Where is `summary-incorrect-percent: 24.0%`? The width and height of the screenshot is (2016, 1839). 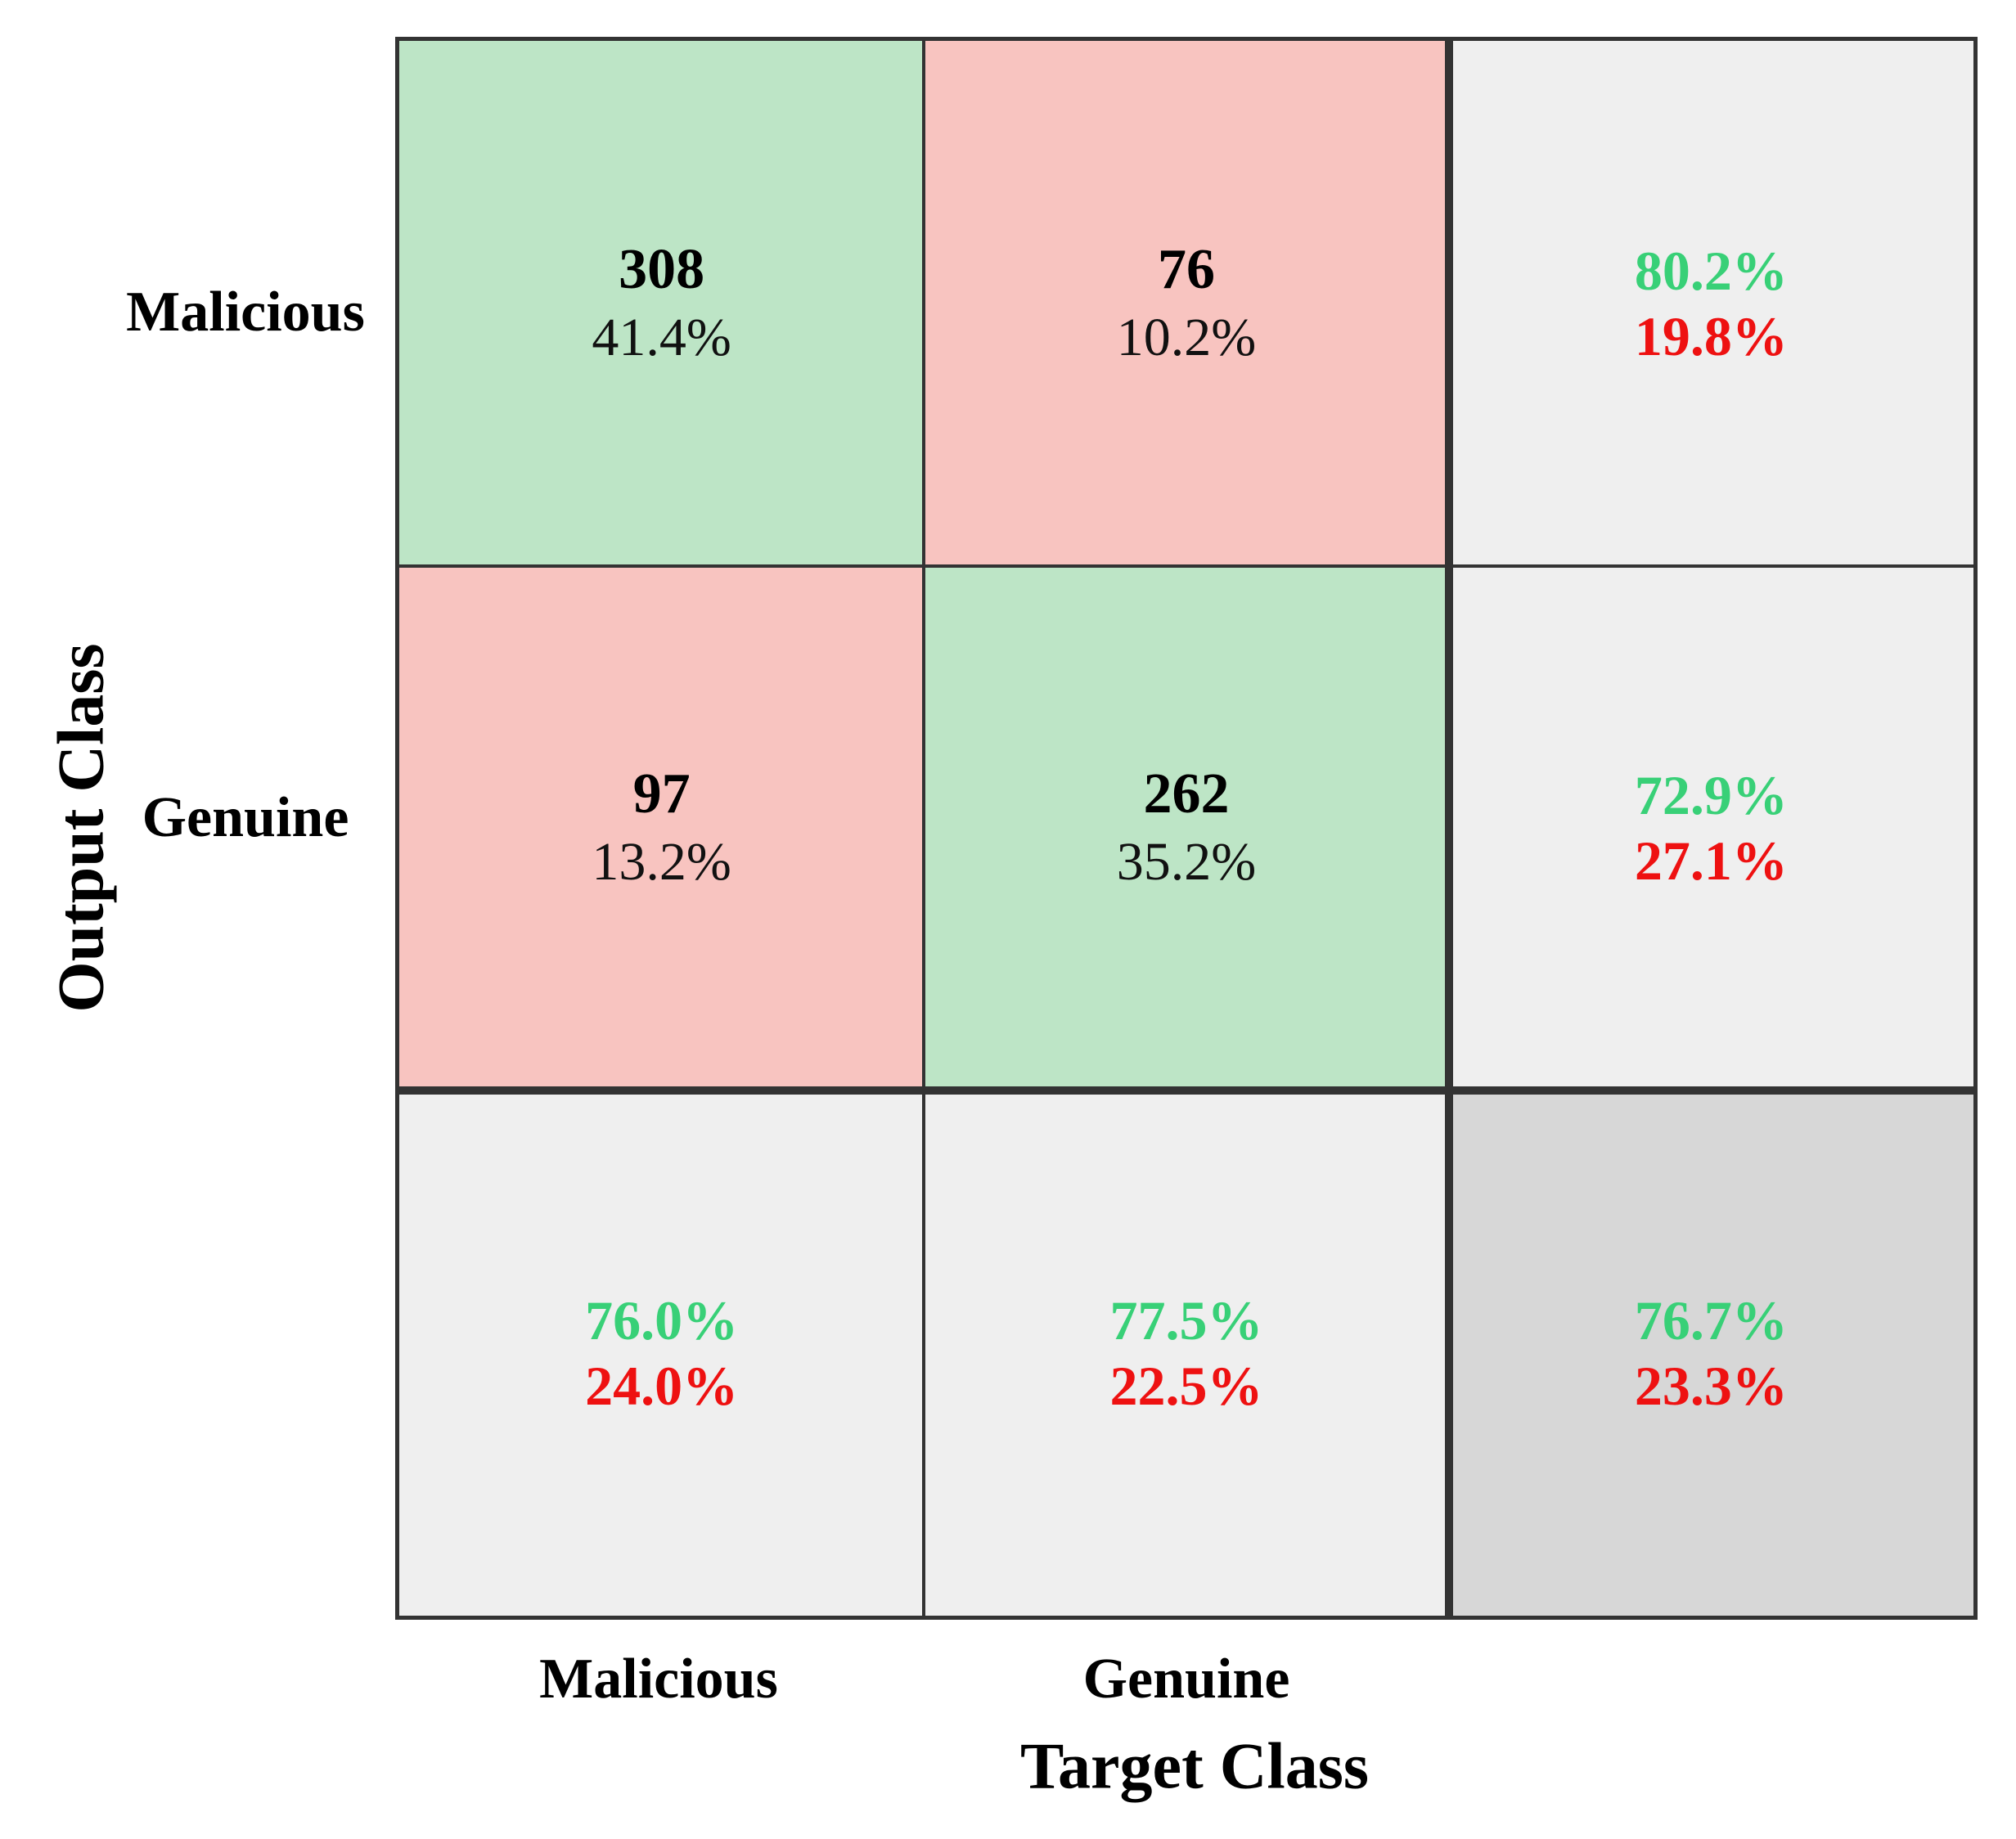
summary-incorrect-percent: 24.0% is located at coordinates (662, 1386).